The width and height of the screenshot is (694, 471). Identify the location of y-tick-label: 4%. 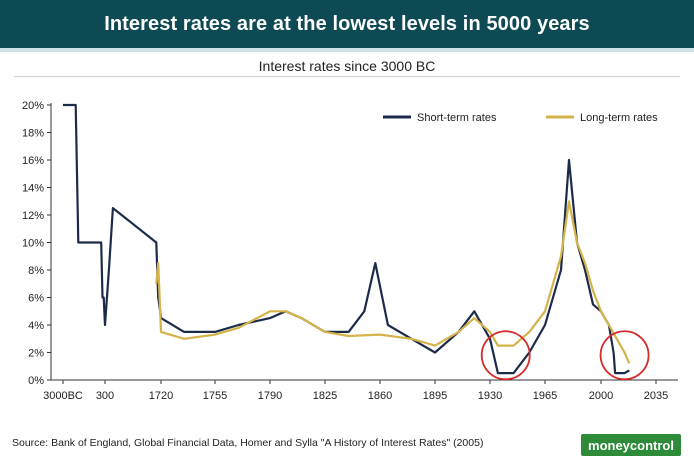
(36, 326).